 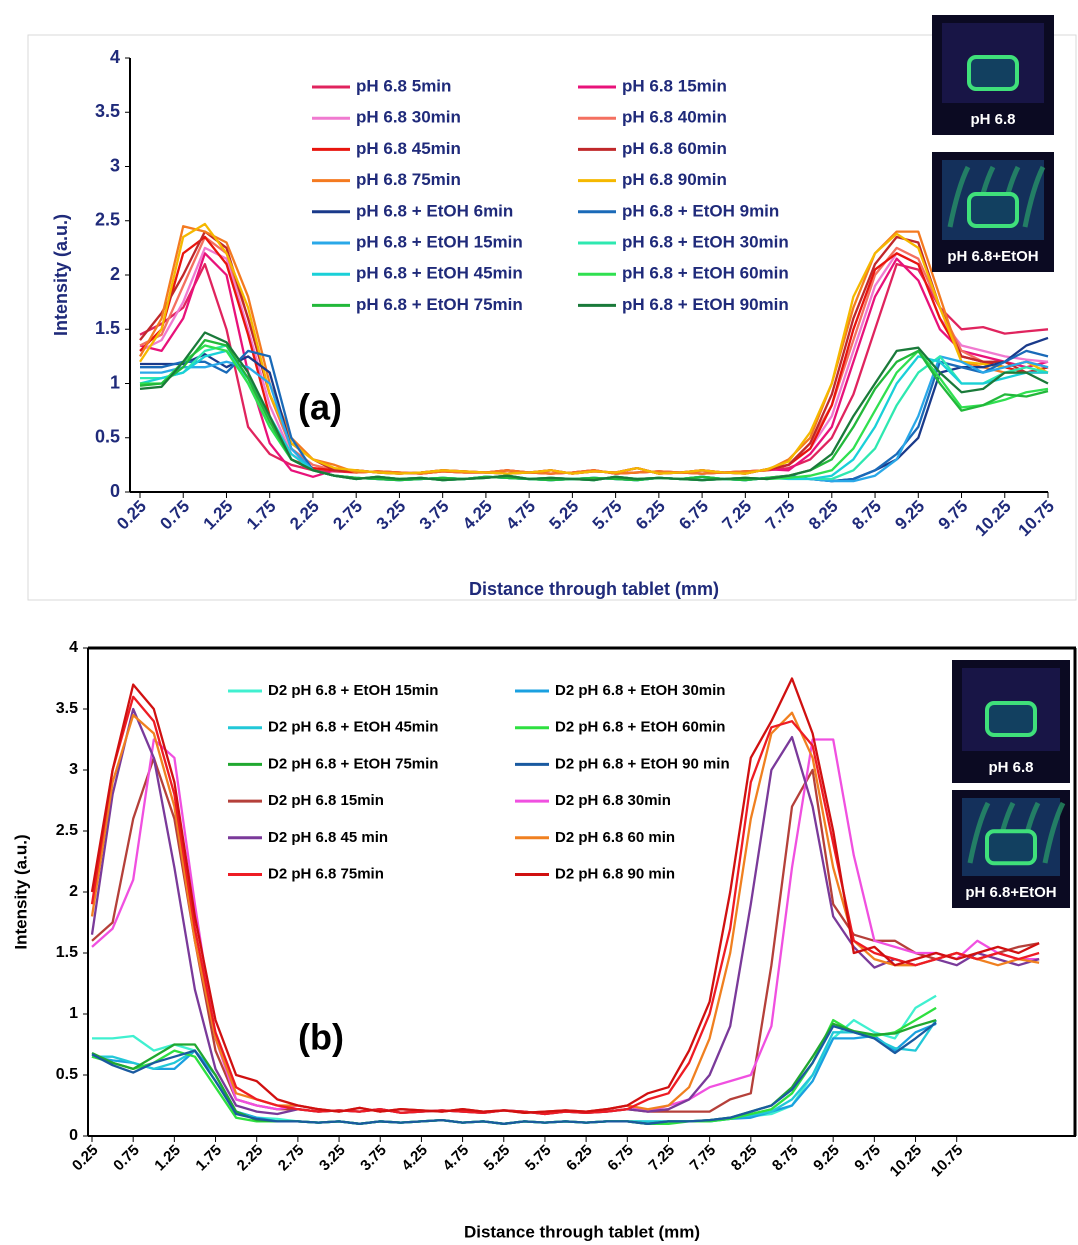 What do you see at coordinates (408, 148) in the screenshot?
I see `legend-label: pH 6.8 45min` at bounding box center [408, 148].